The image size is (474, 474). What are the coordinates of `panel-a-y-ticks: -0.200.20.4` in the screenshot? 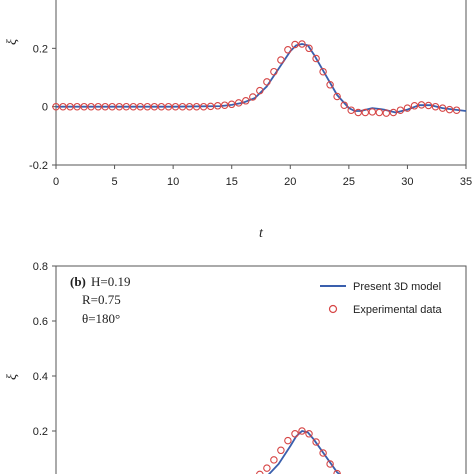 It's located at (42, 107).